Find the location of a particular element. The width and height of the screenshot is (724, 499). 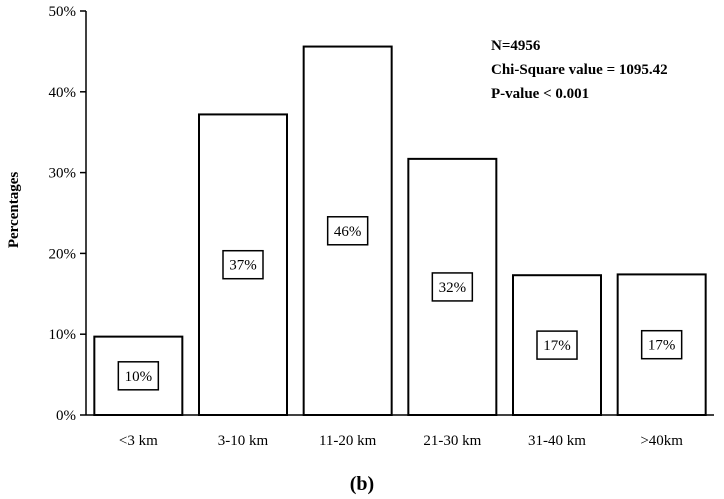

data-label: 46% is located at coordinates (348, 232).